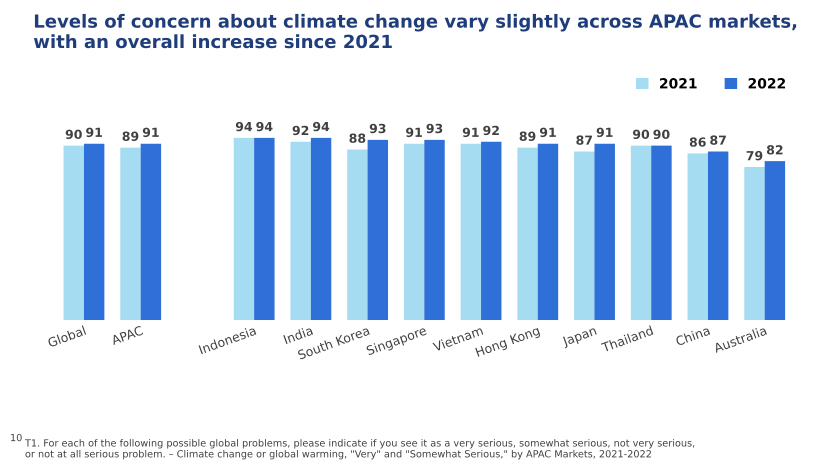  What do you see at coordinates (66, 336) in the screenshot?
I see `x-tick-label: Global` at bounding box center [66, 336].